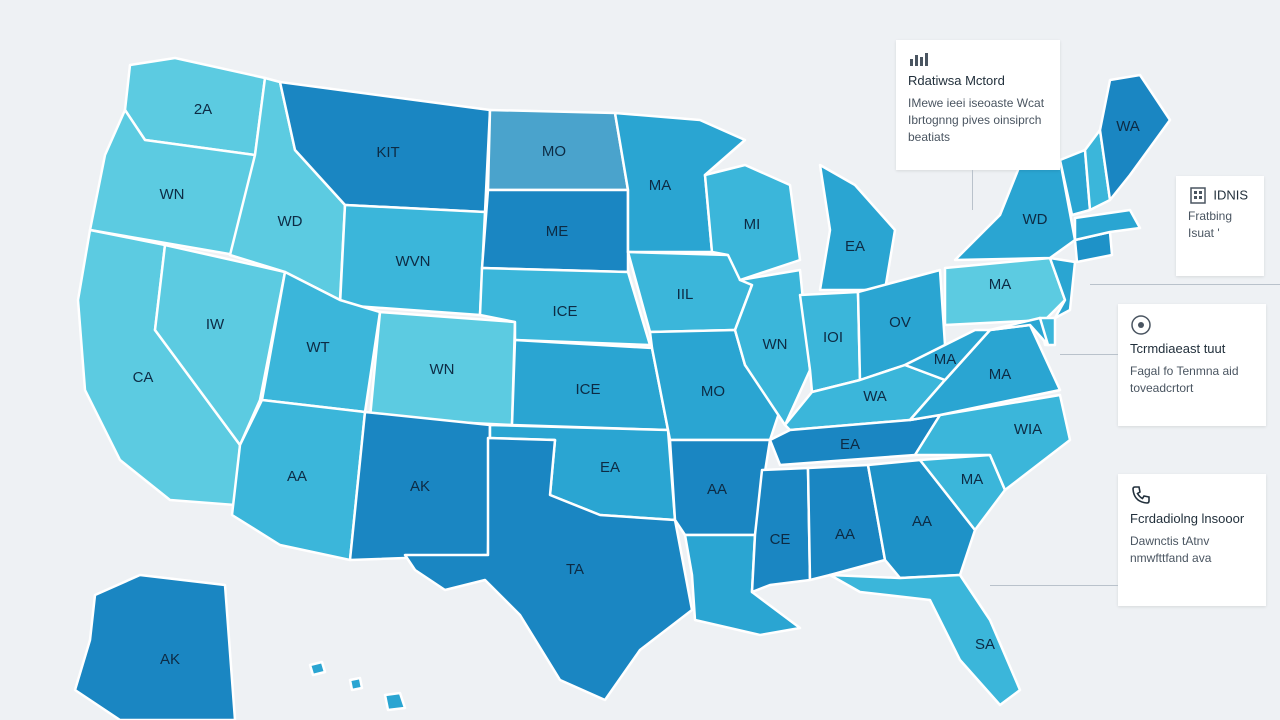 The height and width of the screenshot is (720, 1280). Describe the element at coordinates (1135, 137) in the screenshot. I see `state-me` at that location.